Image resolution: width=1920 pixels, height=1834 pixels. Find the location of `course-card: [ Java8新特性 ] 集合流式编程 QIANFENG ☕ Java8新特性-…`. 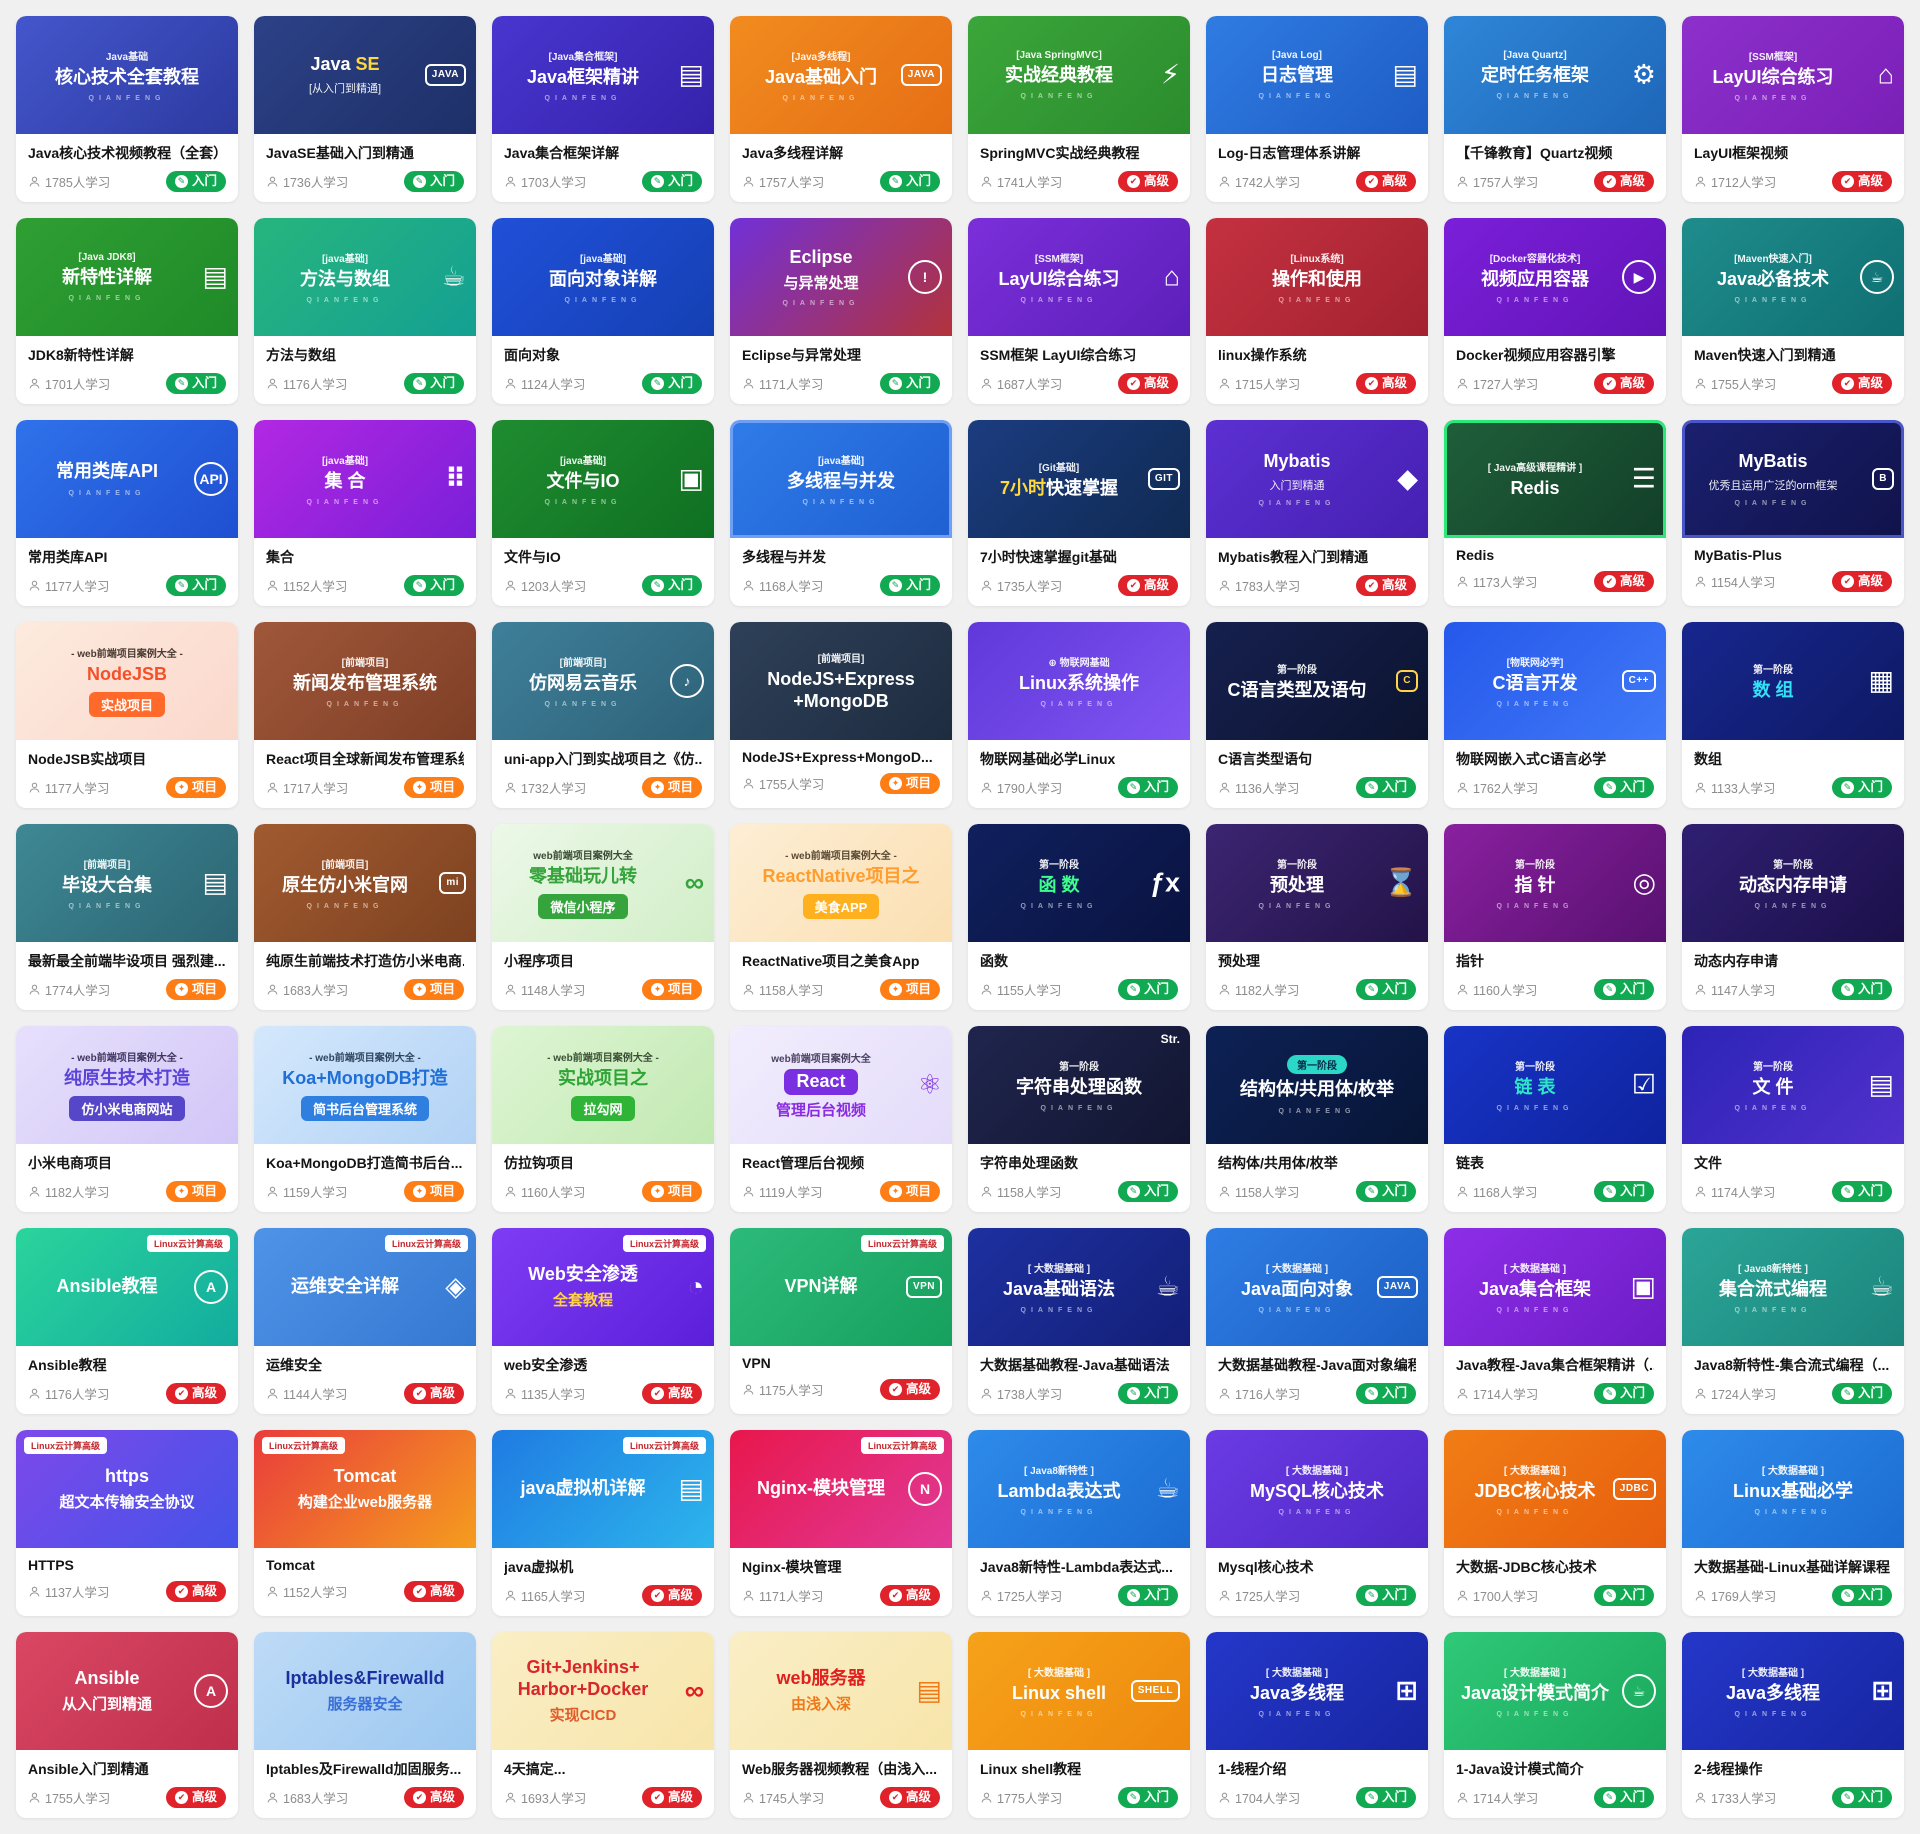

course-card: [ Java8新特性 ] 集合流式编程 QIANFENG ☕ Java8新特性-… is located at coordinates (1793, 1321).